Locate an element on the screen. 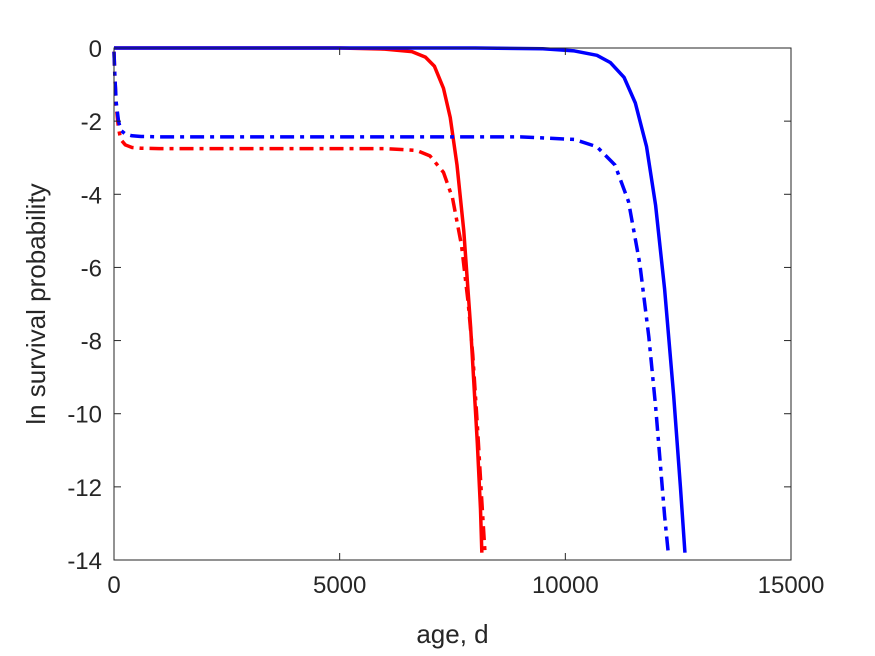 This screenshot has width=875, height=656. y-tick-label: -4 is located at coordinates (91, 195).